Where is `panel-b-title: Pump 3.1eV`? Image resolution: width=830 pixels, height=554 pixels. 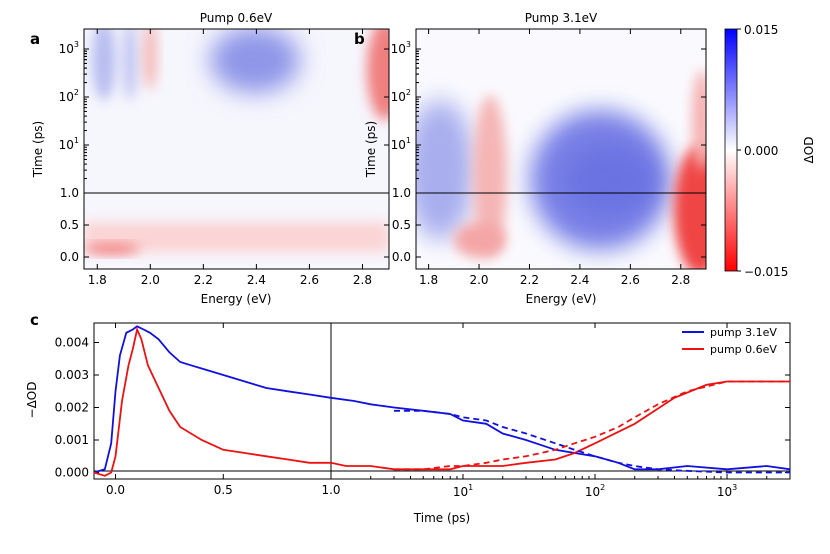
panel-b-title: Pump 3.1eV is located at coordinates (561, 18).